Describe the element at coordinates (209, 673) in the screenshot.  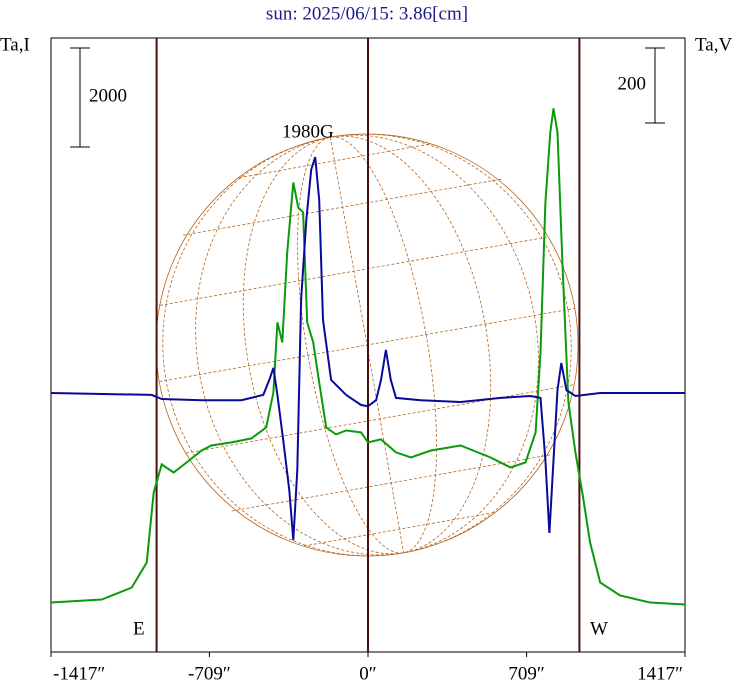
I see `x-tick-label: -709″` at that location.